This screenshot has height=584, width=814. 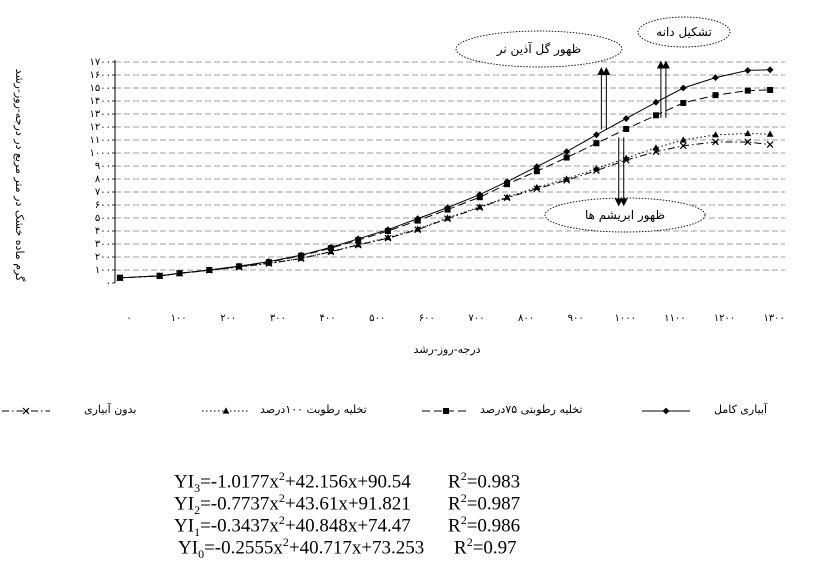 What do you see at coordinates (179, 318) in the screenshot?
I see `x-tick-label: ۱۰۰` at bounding box center [179, 318].